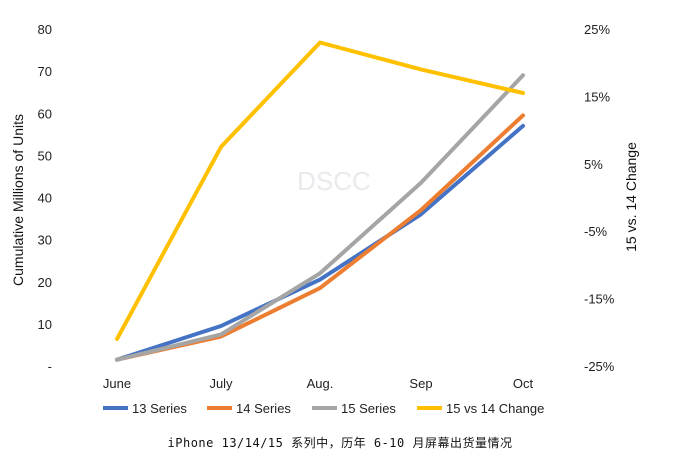  Describe the element at coordinates (596, 231) in the screenshot. I see `right-tick-label: -5%` at that location.